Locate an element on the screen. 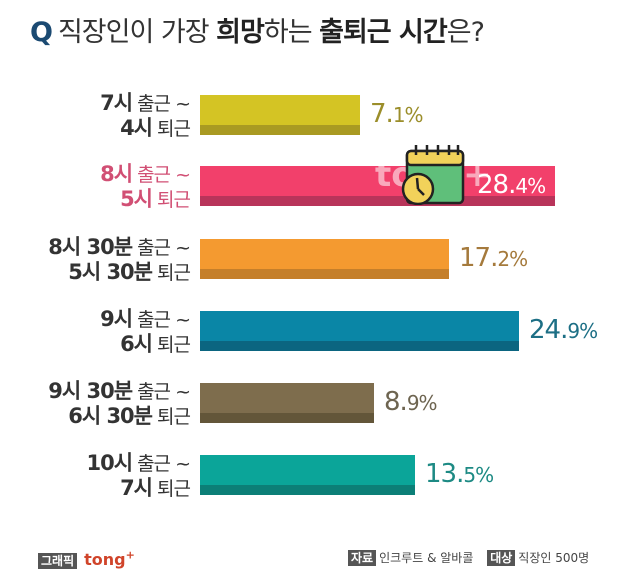  bar-value: 13.5% is located at coordinates (459, 474).